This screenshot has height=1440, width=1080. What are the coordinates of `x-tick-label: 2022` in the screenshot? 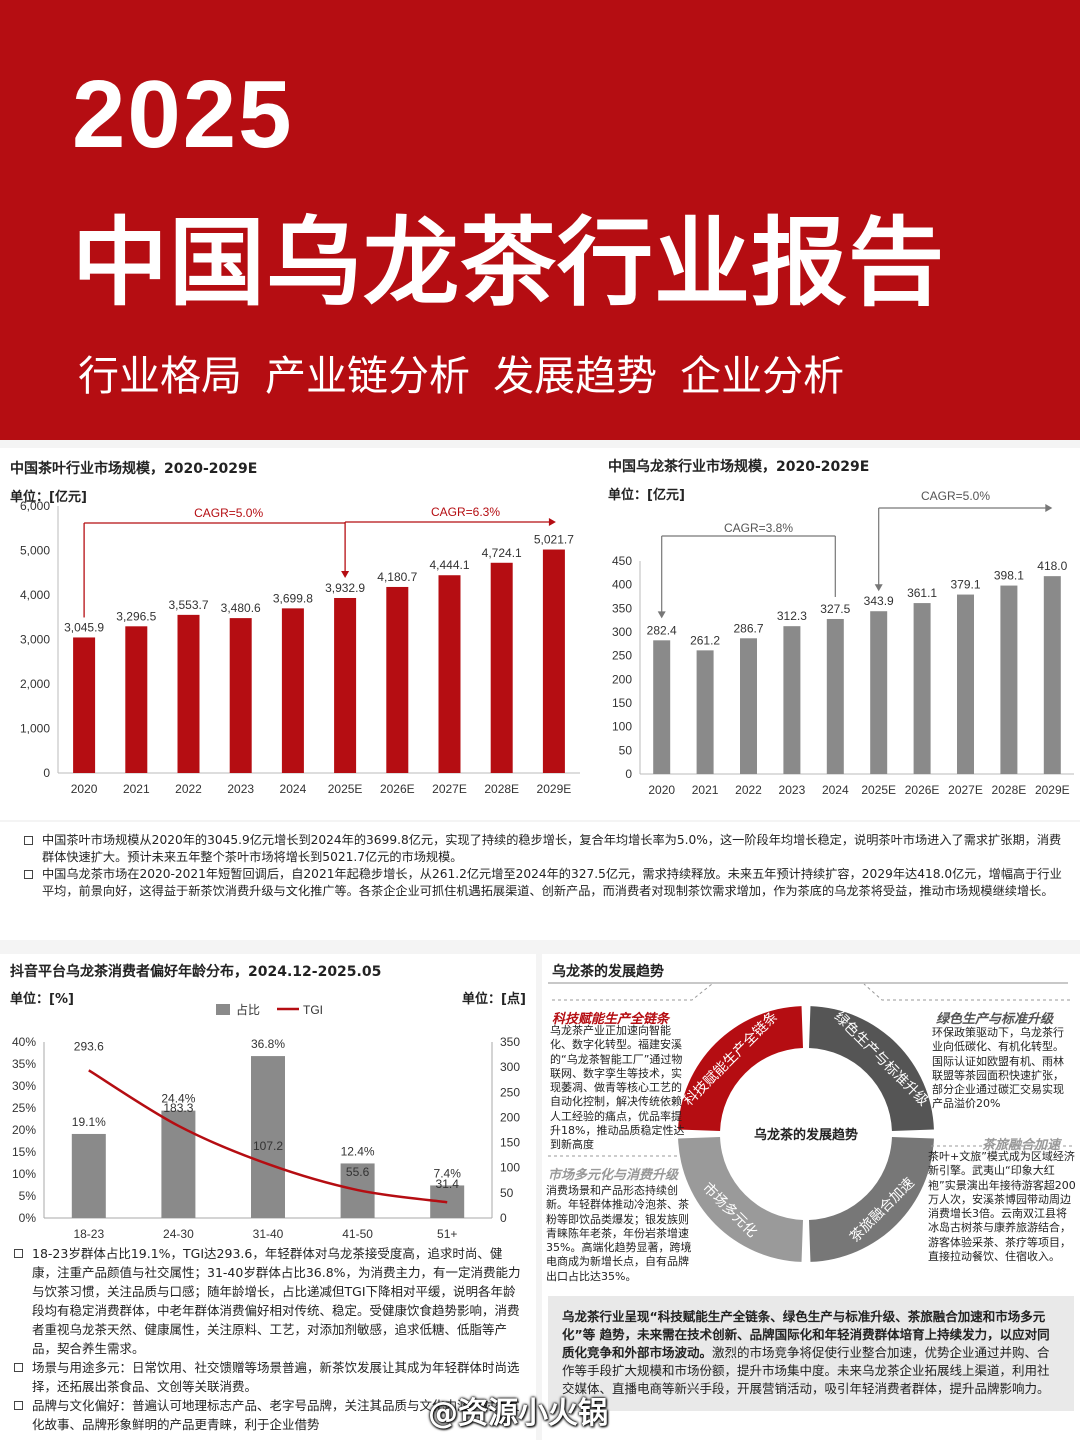 It's located at (748, 790).